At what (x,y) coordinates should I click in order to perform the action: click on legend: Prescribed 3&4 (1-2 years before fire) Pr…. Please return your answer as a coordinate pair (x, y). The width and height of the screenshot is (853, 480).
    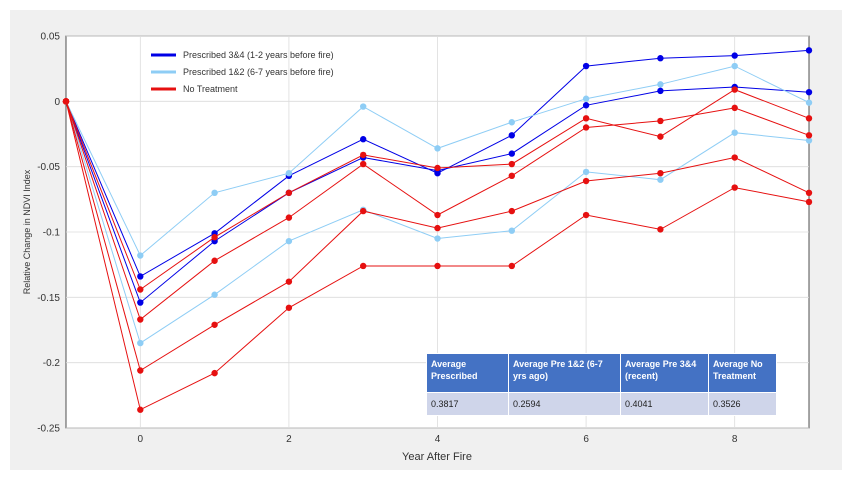
    Looking at the image, I should click on (242, 72).